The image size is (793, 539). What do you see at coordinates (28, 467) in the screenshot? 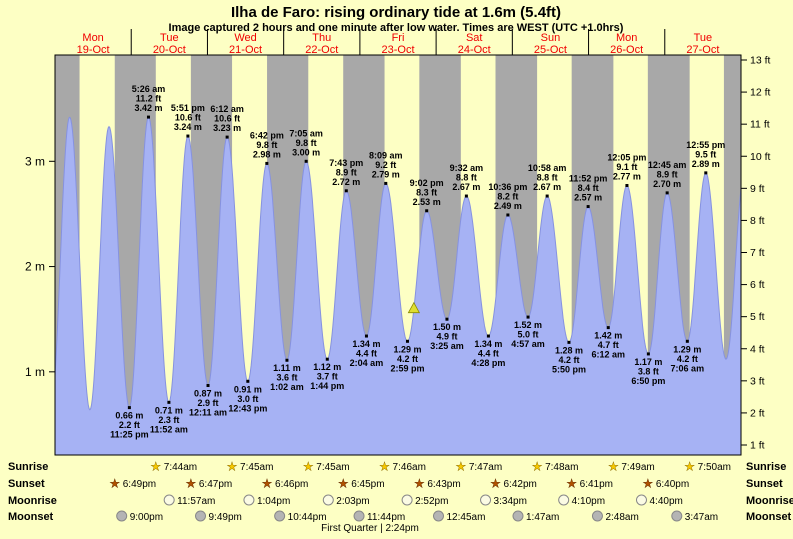
I see `row-label-left-sunrise: Sunrise` at bounding box center [28, 467].